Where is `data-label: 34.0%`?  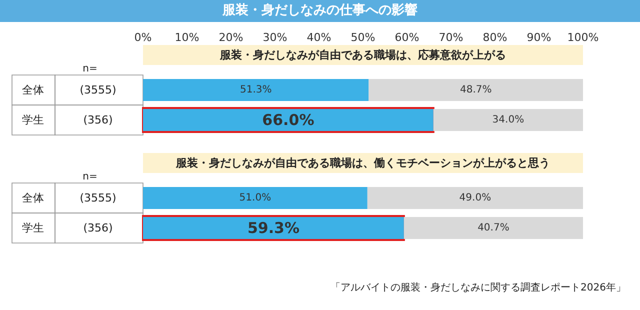
data-label: 34.0% is located at coordinates (508, 120).